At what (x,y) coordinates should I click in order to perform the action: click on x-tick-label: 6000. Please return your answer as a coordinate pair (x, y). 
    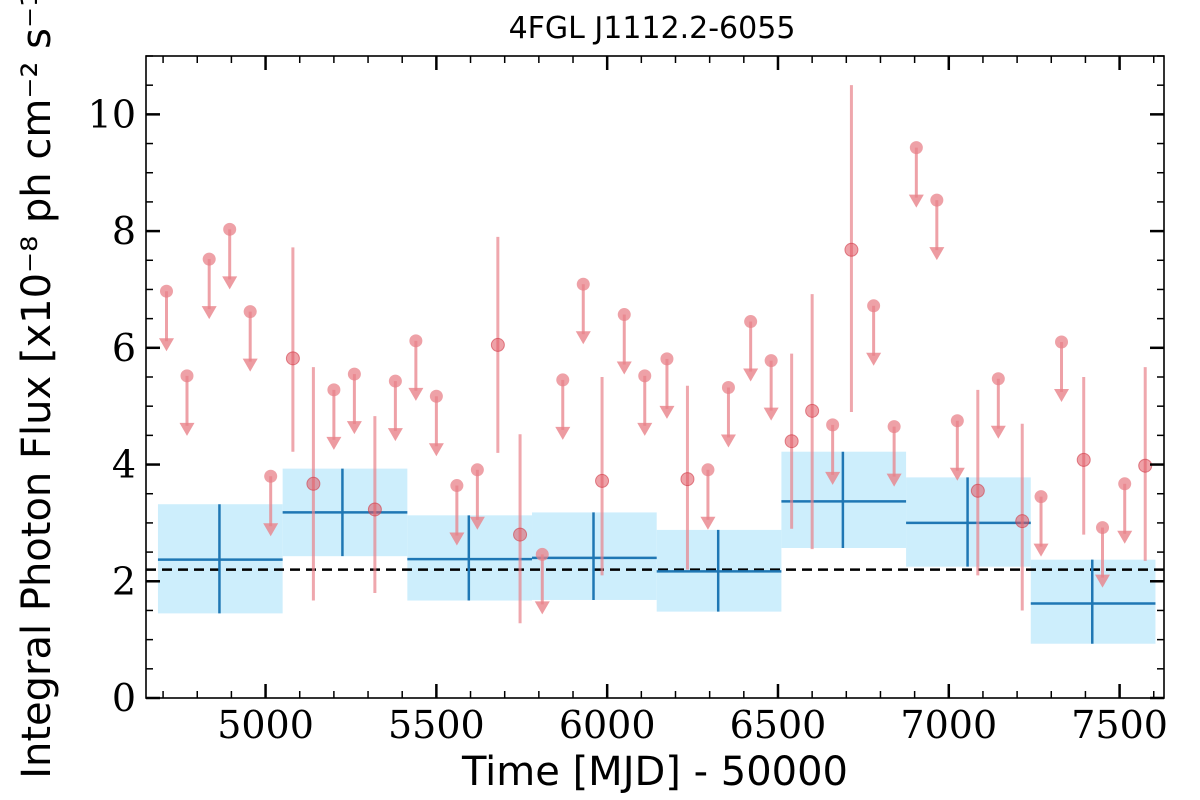
    Looking at the image, I should click on (607, 725).